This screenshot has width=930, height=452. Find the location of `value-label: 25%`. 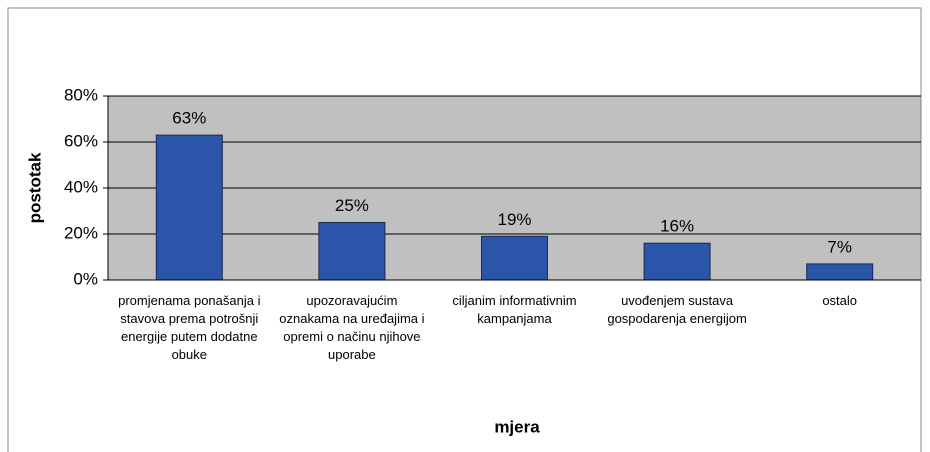

value-label: 25% is located at coordinates (352, 205).